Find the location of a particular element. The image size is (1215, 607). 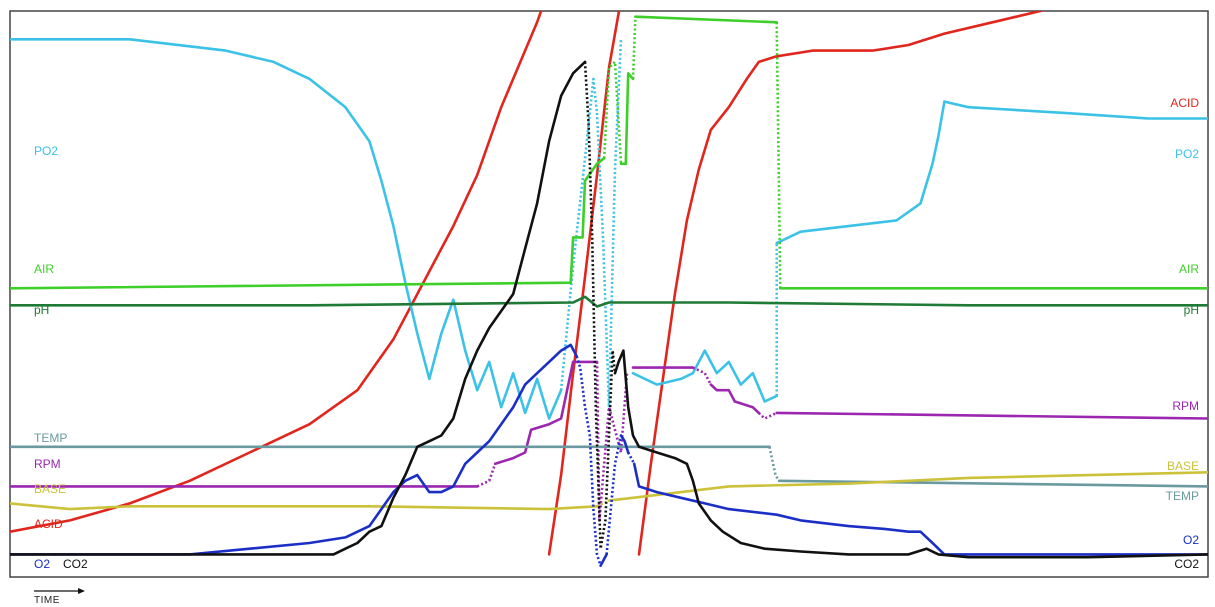

series-ph is located at coordinates (609, 301).